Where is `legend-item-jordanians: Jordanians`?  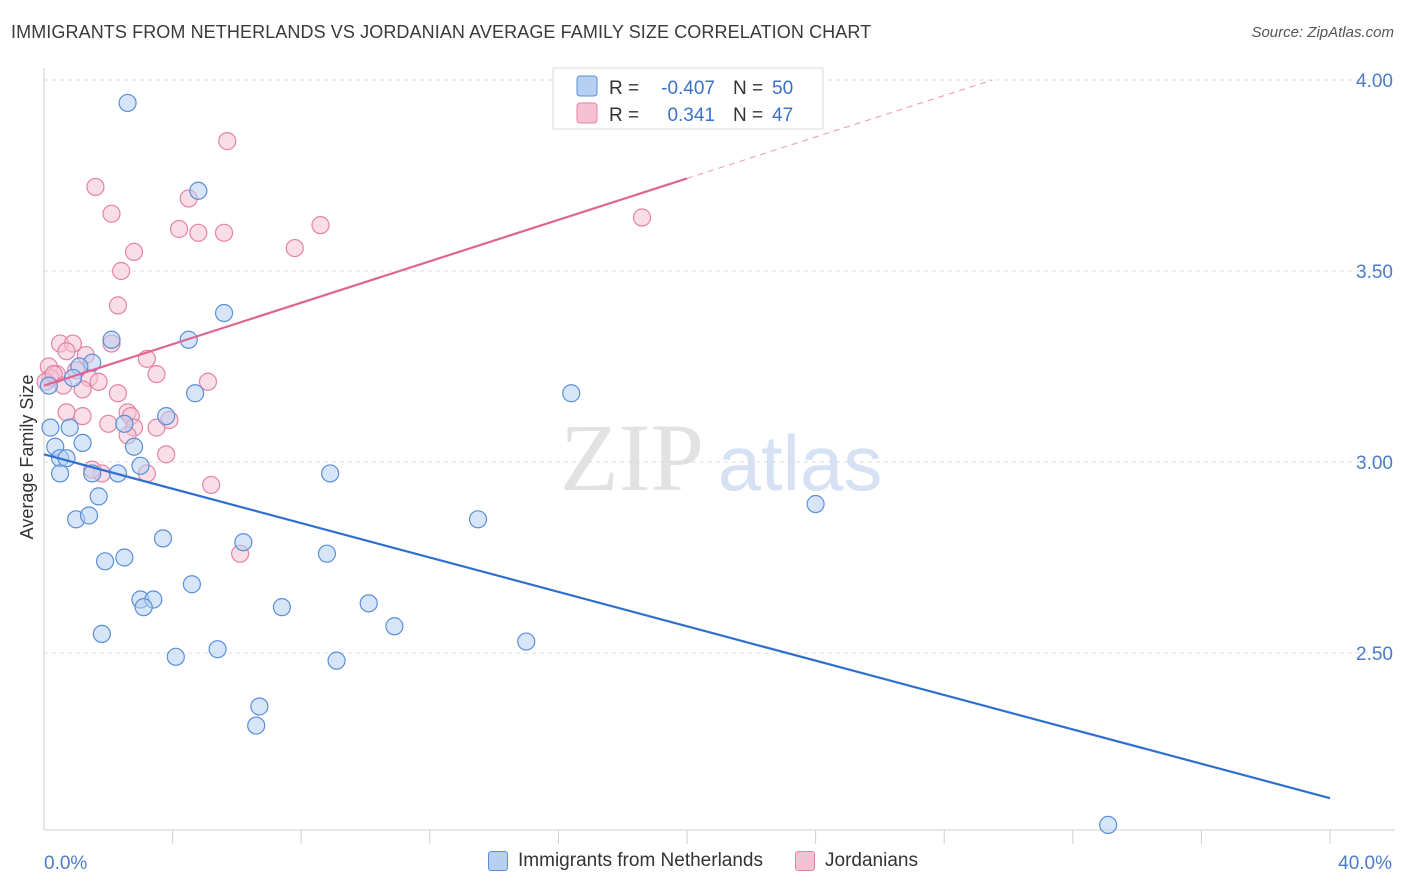
legend-item-jordanians: Jordanians is located at coordinates (856, 861).